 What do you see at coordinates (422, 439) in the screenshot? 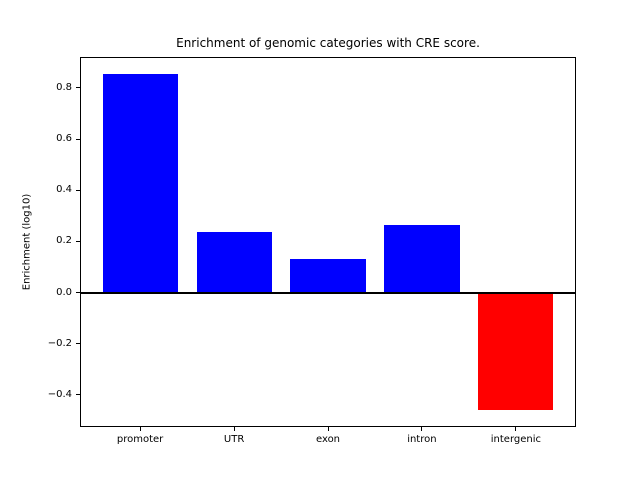
I see `x-tick-label-intron: intron` at bounding box center [422, 439].